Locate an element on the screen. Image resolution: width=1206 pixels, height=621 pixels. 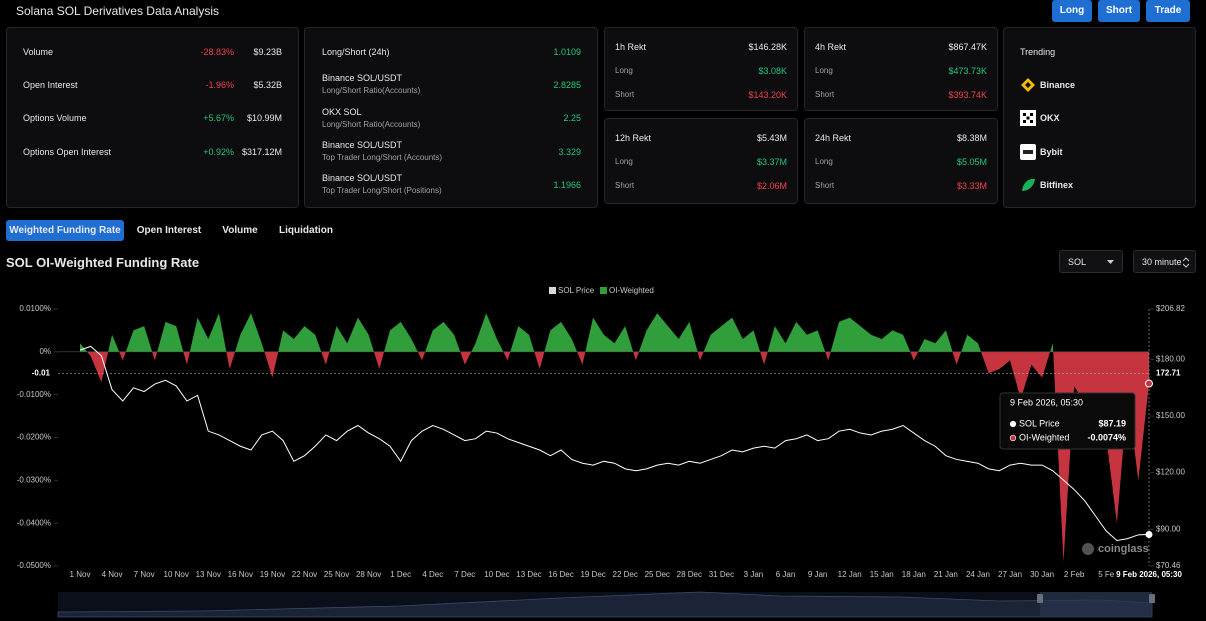
interval: 30 minute is located at coordinates (1162, 262).